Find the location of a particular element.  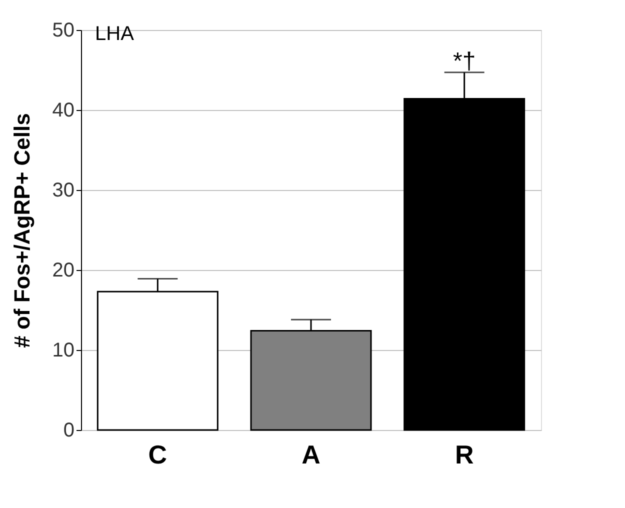

y-tick-label: 10 is located at coordinates (63, 351).